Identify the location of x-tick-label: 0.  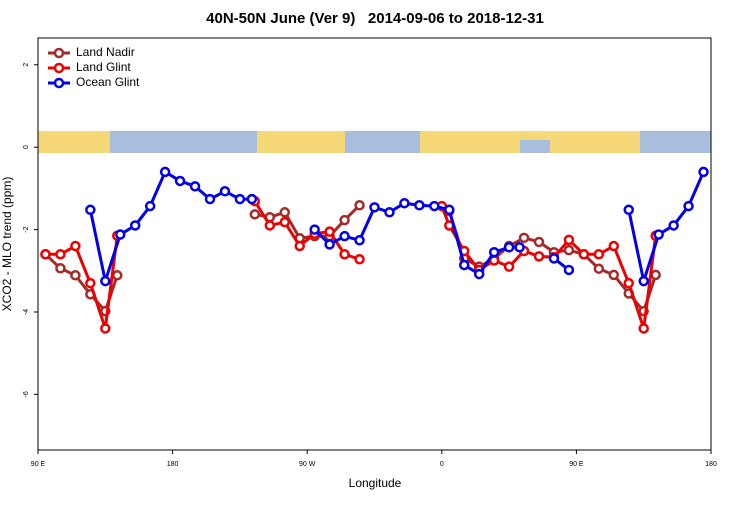
(442, 464).